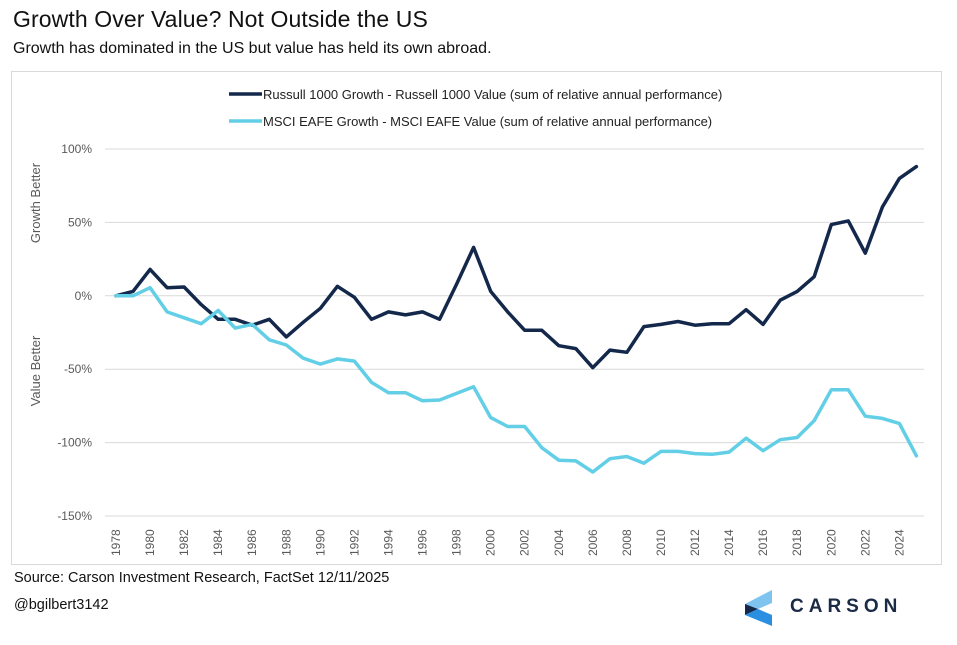 Image resolution: width=957 pixels, height=645 pixels. What do you see at coordinates (61, 605) in the screenshot?
I see `author-handle: @bgilbert3142` at bounding box center [61, 605].